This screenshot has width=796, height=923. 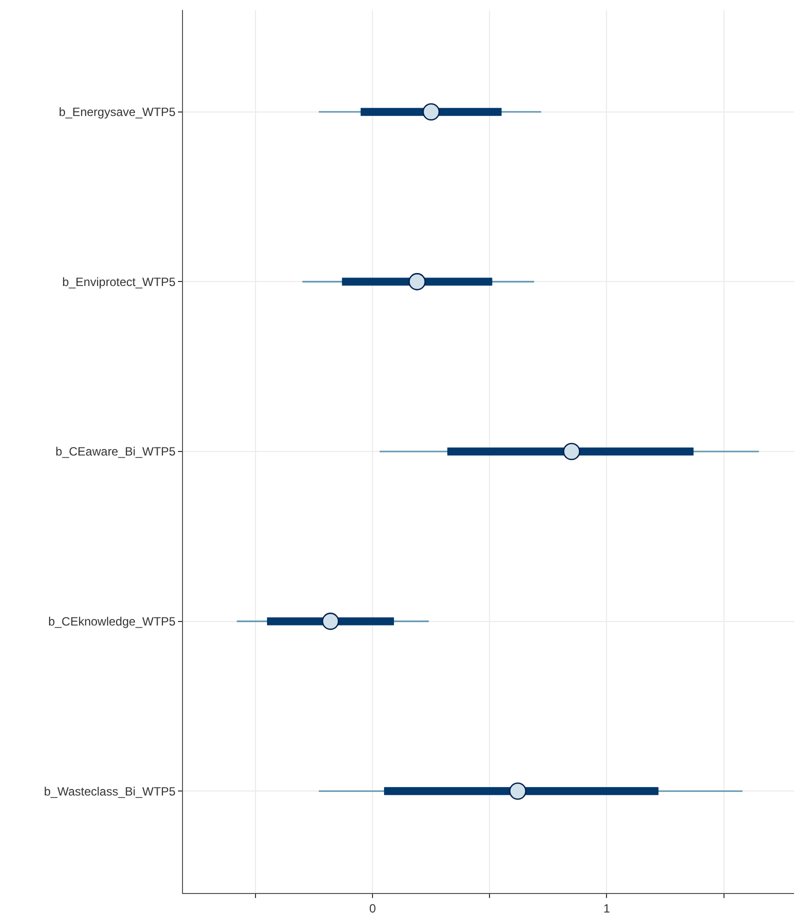 I want to click on y-tick-label: b_Wasteclass_Bi_WTP5, so click(x=110, y=791).